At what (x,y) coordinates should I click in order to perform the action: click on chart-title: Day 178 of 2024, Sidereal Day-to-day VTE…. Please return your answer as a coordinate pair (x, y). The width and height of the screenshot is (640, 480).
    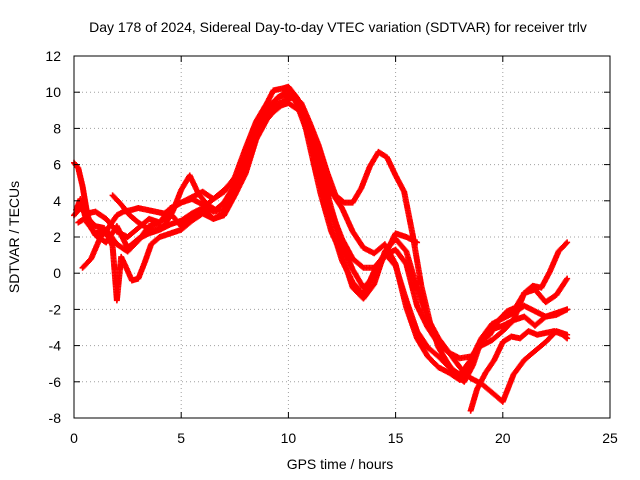
    Looking at the image, I should click on (338, 27).